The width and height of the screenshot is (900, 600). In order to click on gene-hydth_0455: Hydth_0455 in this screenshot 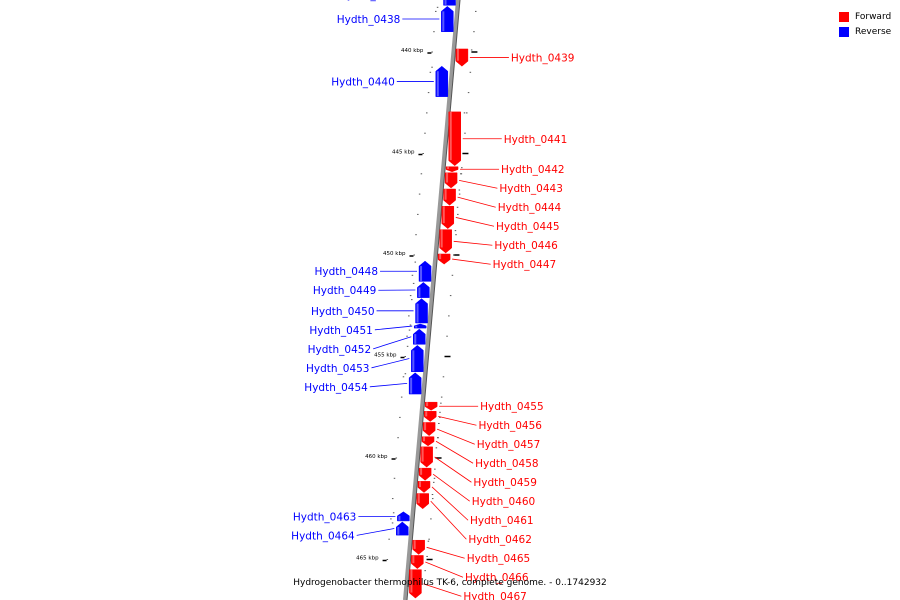, I will do `click(484, 407)`.